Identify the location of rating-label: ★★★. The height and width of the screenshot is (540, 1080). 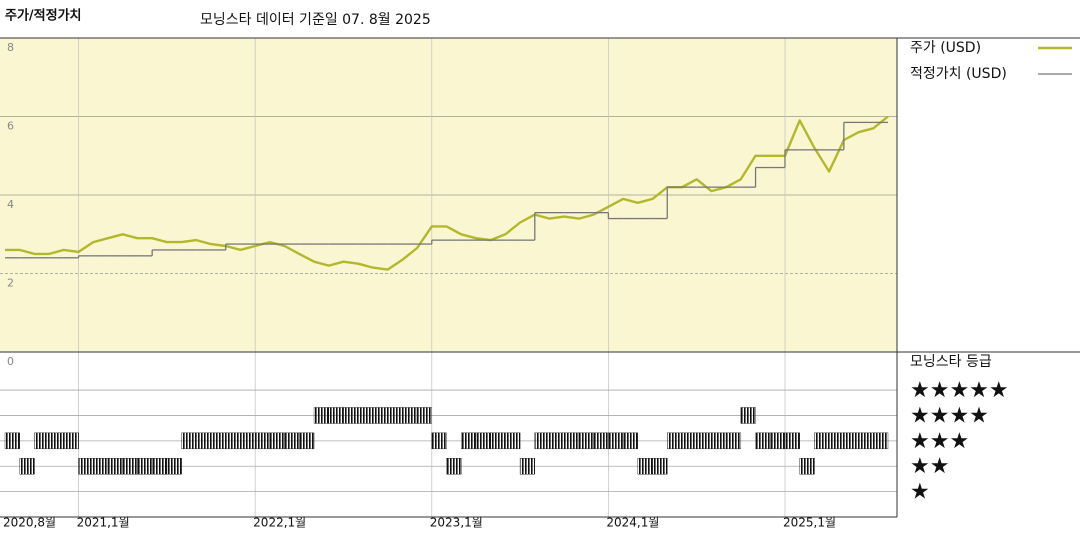
(939, 441).